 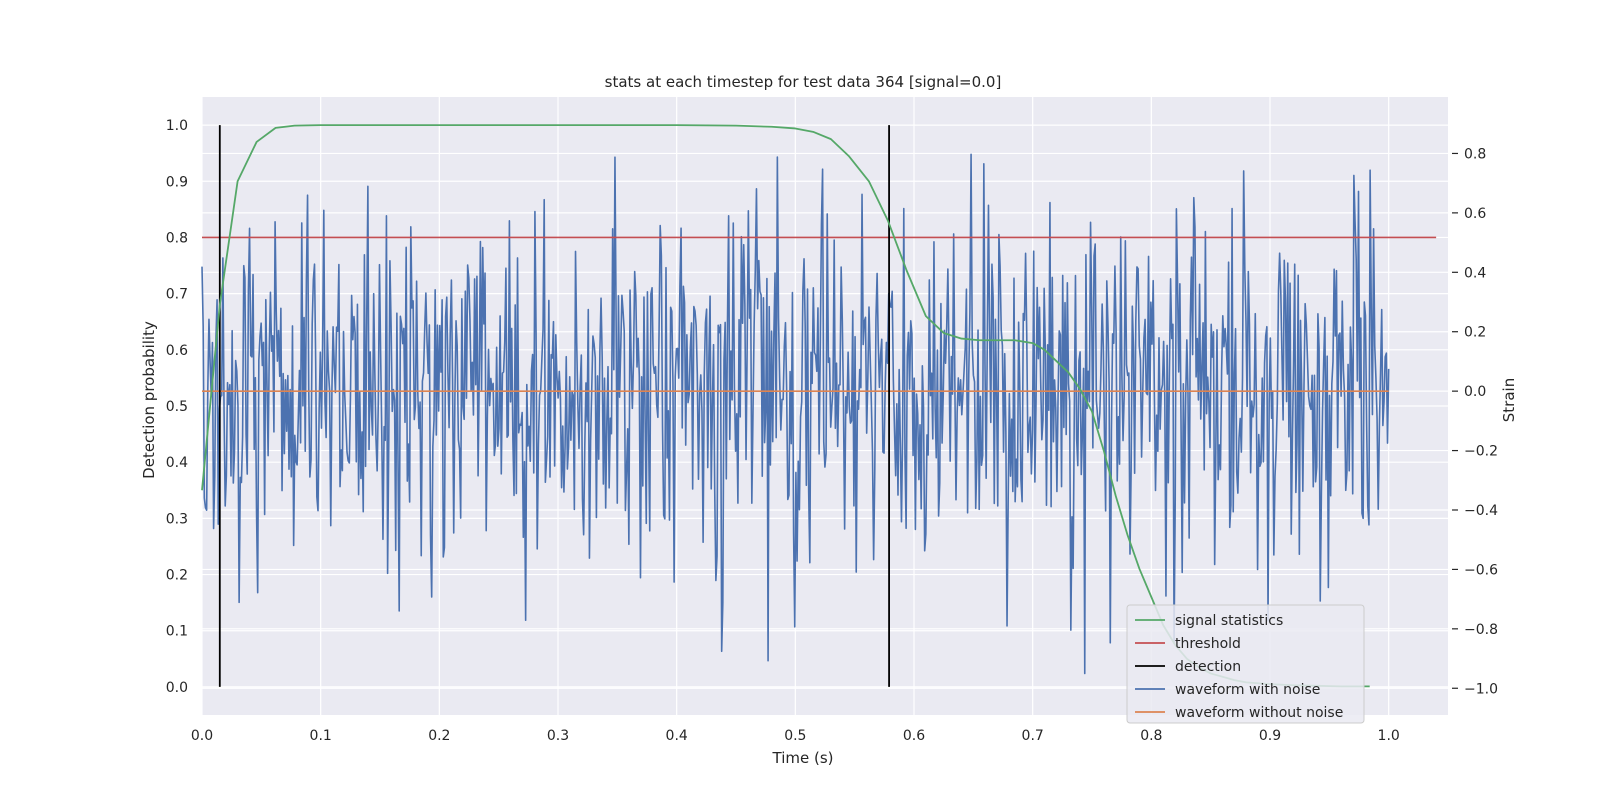 I want to click on legend-item: waveform without noise, so click(x=1239, y=713).